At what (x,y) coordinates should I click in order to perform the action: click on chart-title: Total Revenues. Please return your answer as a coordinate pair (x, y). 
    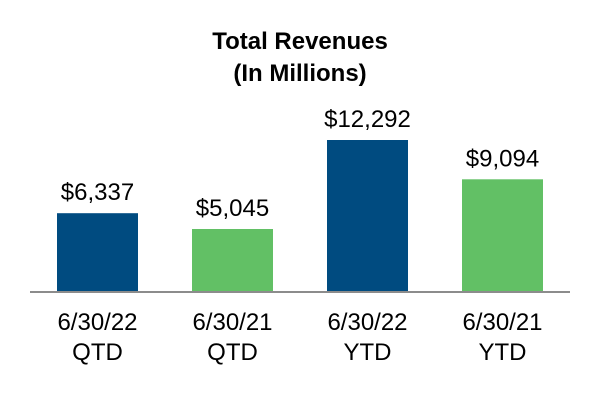
    Looking at the image, I should click on (300, 41).